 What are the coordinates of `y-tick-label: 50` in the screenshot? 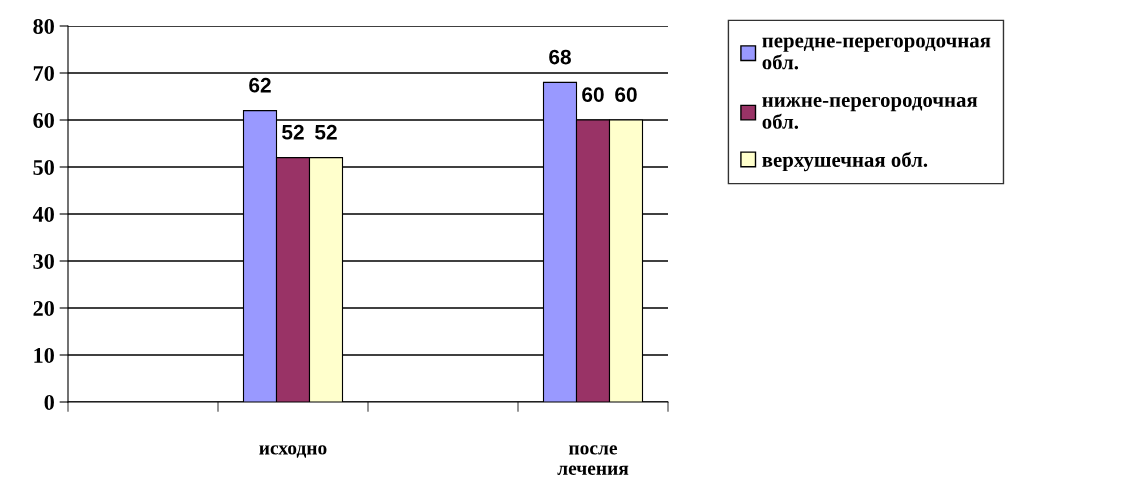 It's located at (43, 167).